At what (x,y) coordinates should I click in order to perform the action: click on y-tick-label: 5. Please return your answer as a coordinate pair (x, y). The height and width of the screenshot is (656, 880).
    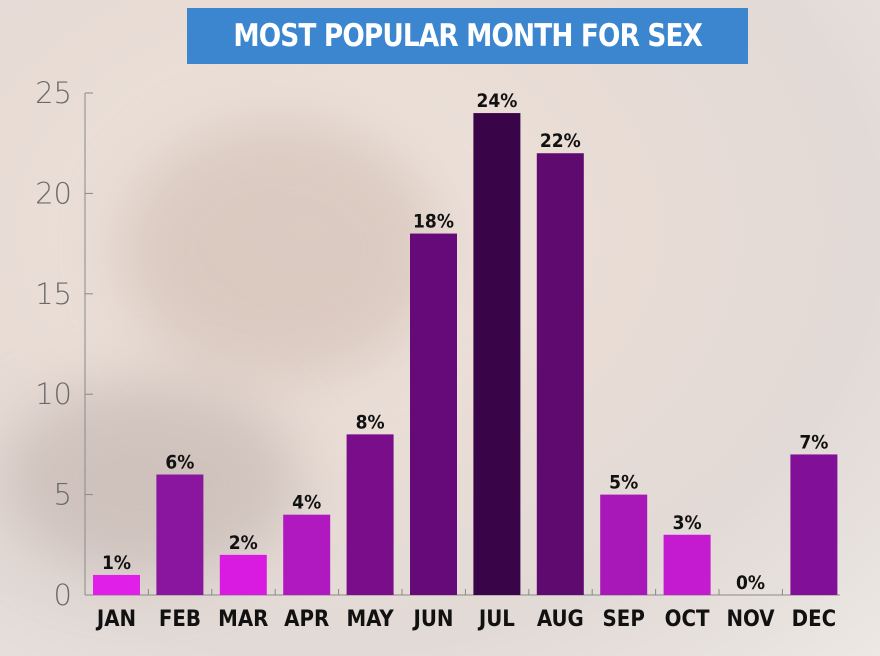
    Looking at the image, I should click on (63, 495).